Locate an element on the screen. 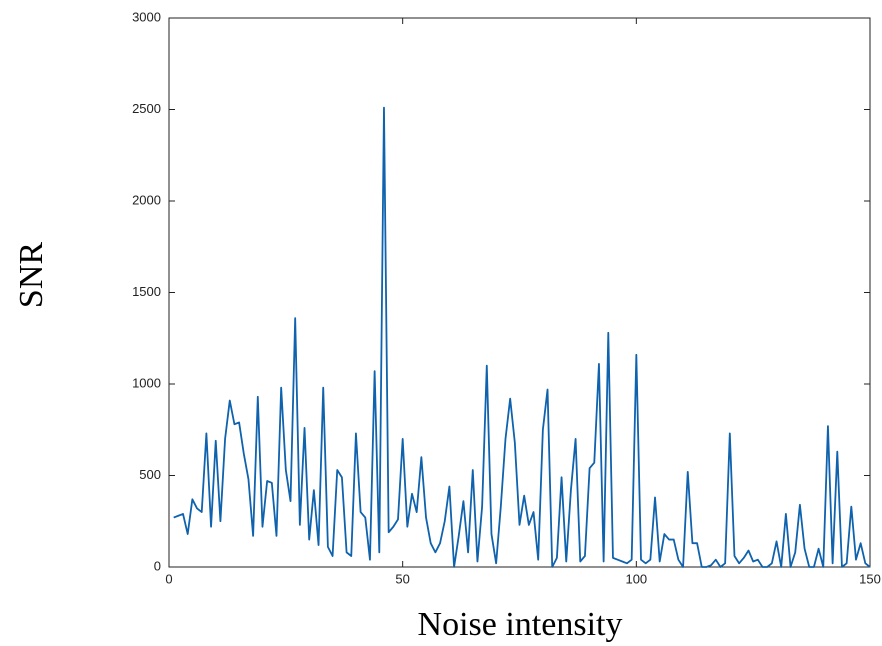 This screenshot has width=882, height=646. y-tick-label: 3000 is located at coordinates (146, 16).